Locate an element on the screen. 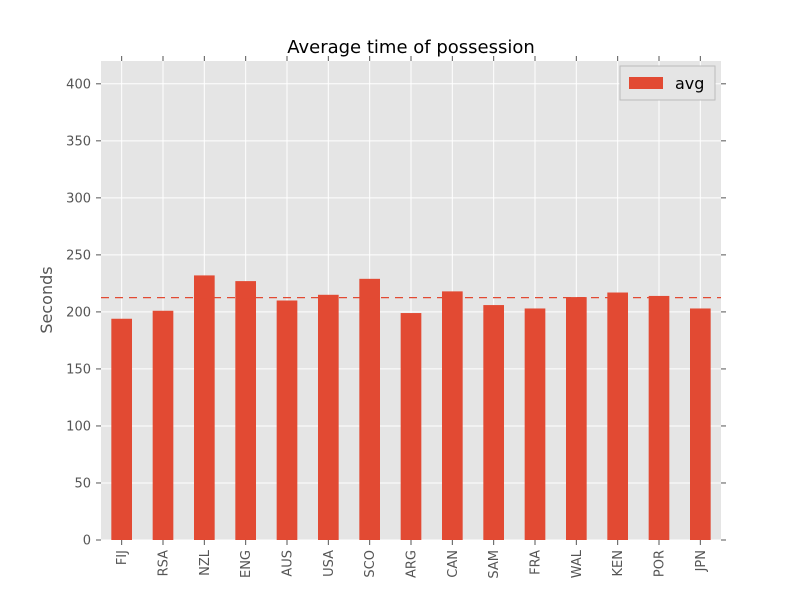 This screenshot has width=800, height=600. x-tick-label-por: POR is located at coordinates (660, 563).